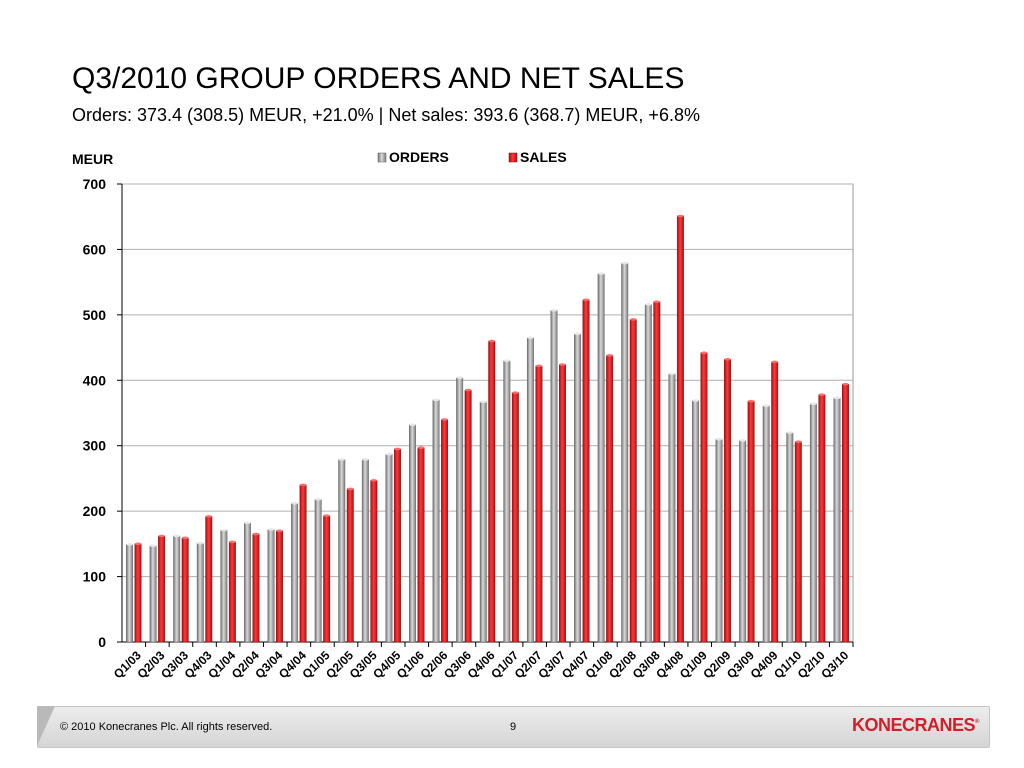 This screenshot has height=768, width=1024. I want to click on y-tick-label: 700, so click(95, 184).